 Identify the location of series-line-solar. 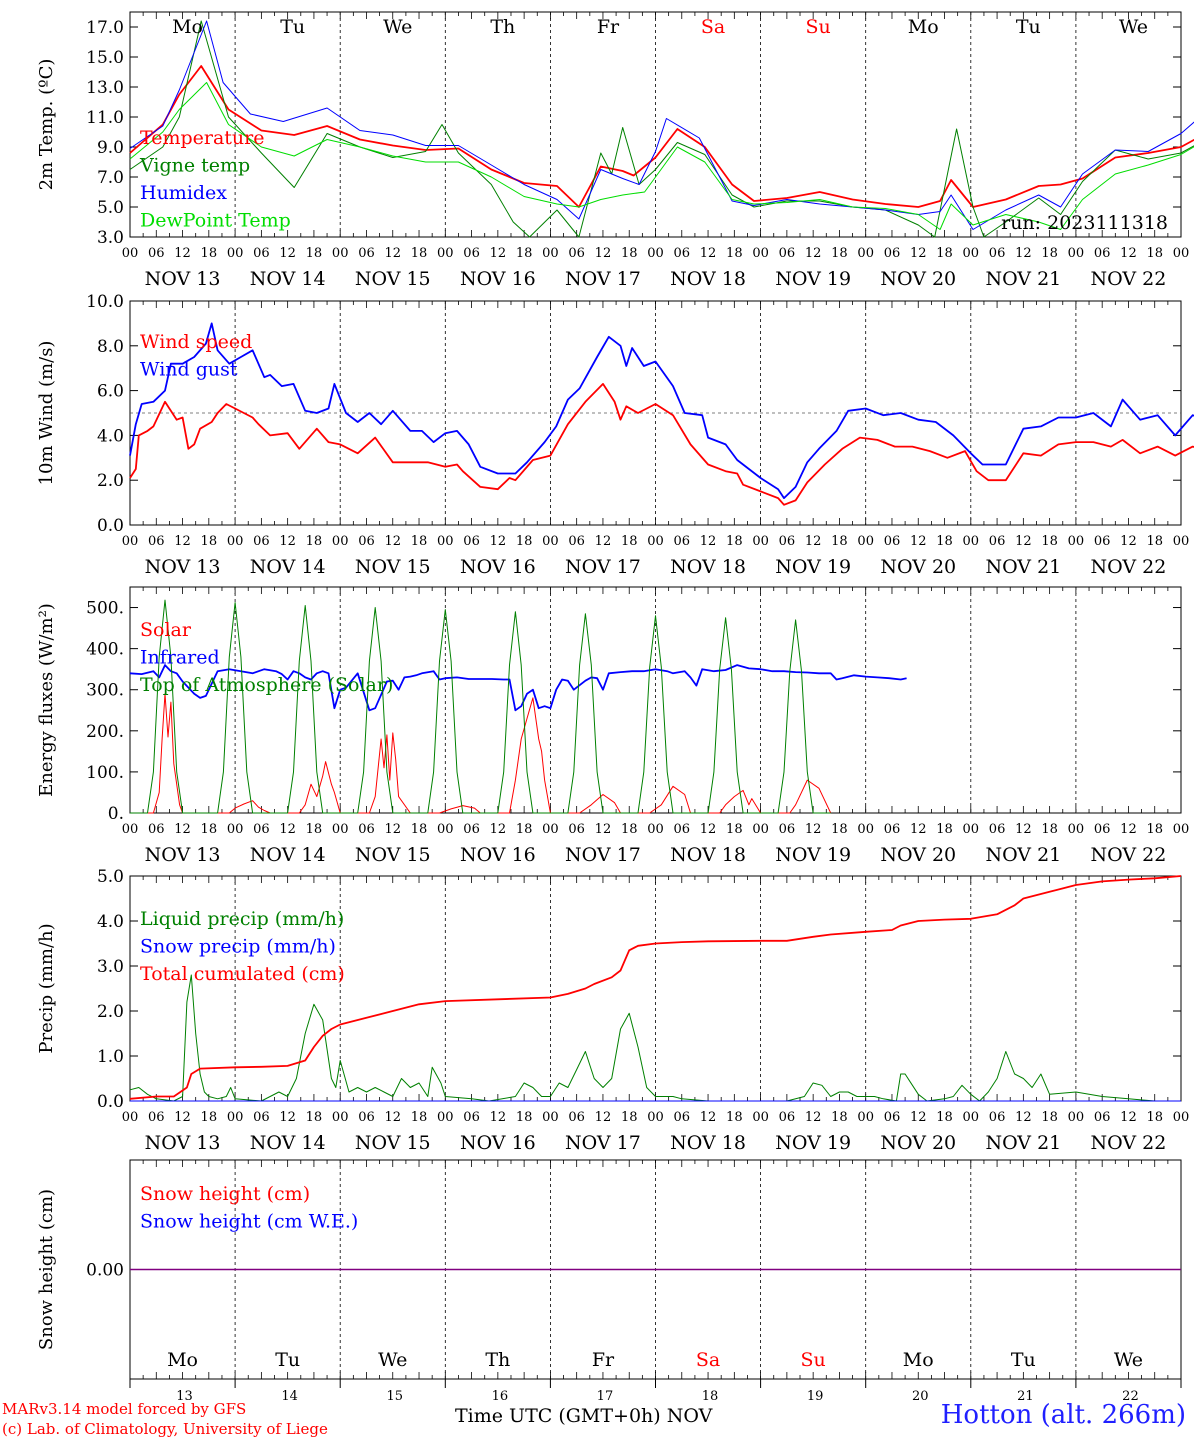
(481, 753).